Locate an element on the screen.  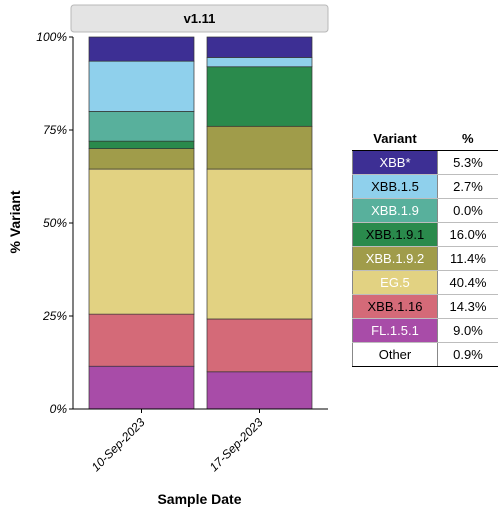
variant-name: EG.5 is located at coordinates (395, 282).